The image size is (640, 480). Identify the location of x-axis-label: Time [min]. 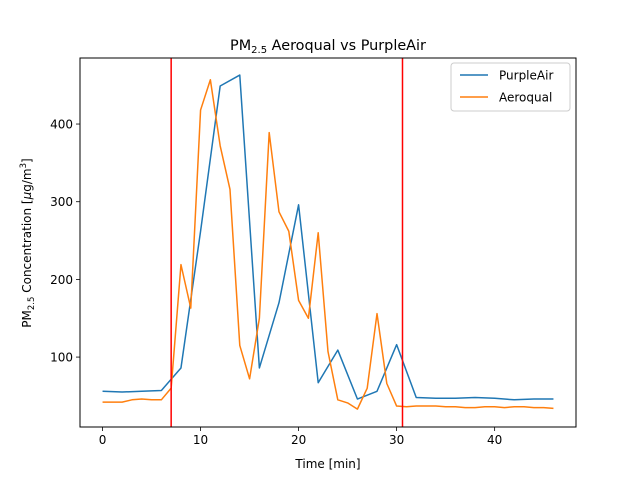
(327, 464).